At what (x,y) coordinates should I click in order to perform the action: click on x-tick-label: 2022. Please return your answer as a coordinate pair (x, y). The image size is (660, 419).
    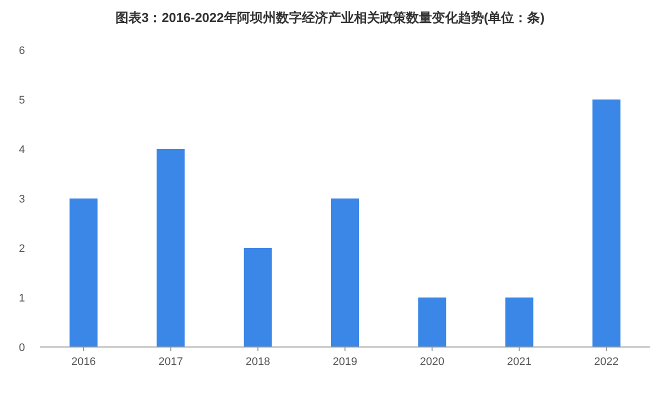
    Looking at the image, I should click on (606, 362).